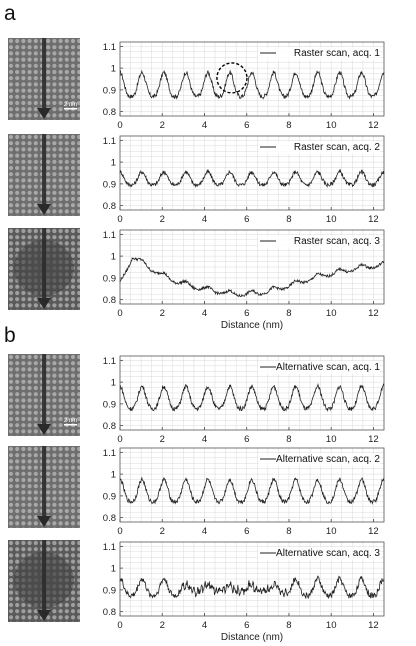  I want to click on legend-label: Raster scan, acq. 2, so click(337, 147).